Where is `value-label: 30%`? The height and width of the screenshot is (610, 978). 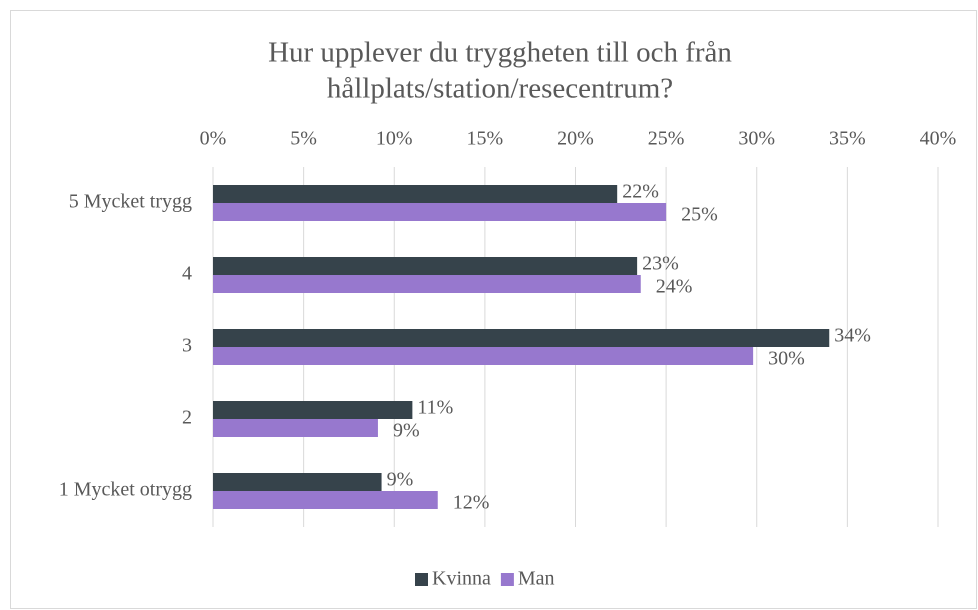
value-label: 30% is located at coordinates (786, 359).